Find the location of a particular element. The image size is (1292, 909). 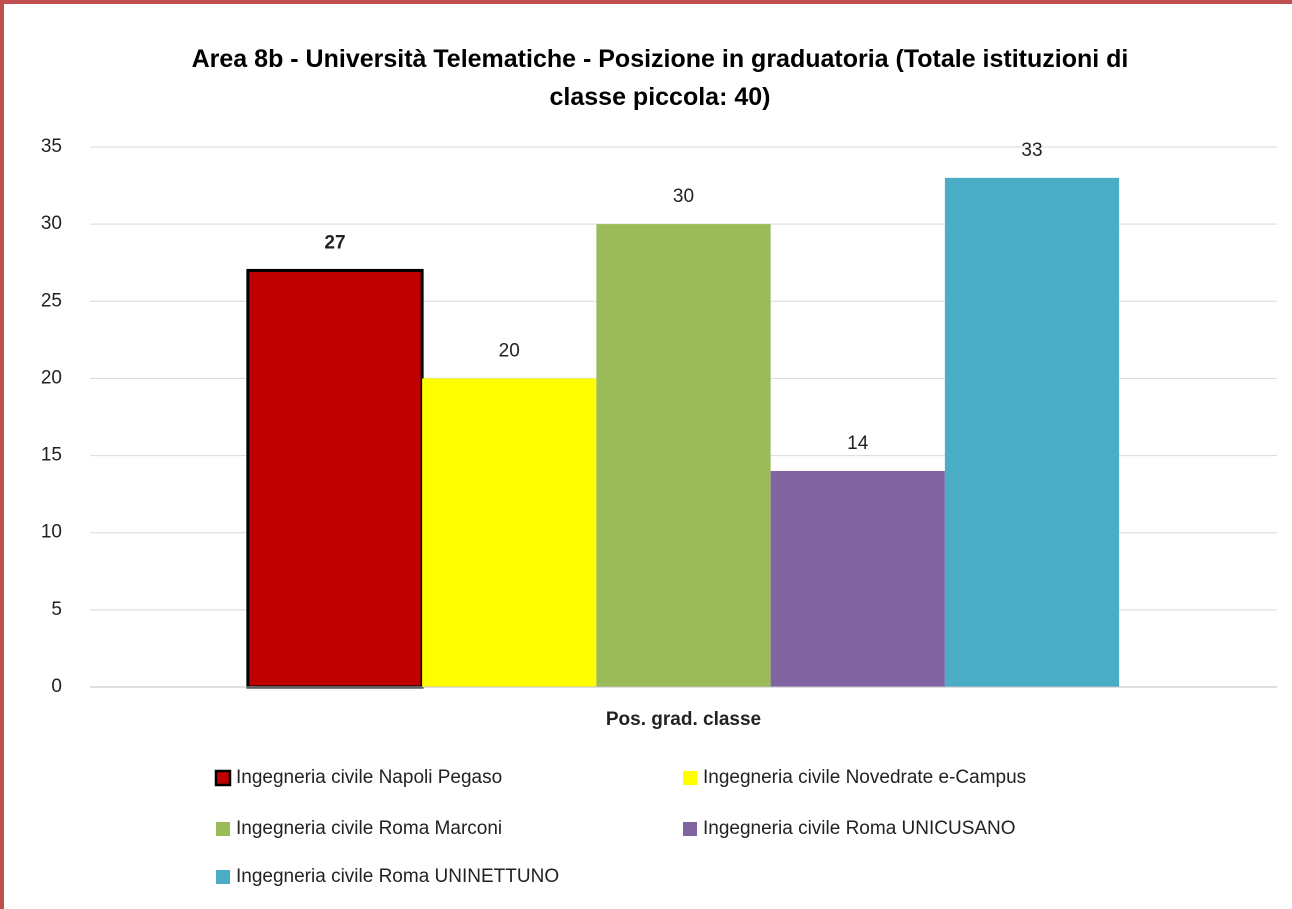

y-tick-label: 10 is located at coordinates (51, 532).